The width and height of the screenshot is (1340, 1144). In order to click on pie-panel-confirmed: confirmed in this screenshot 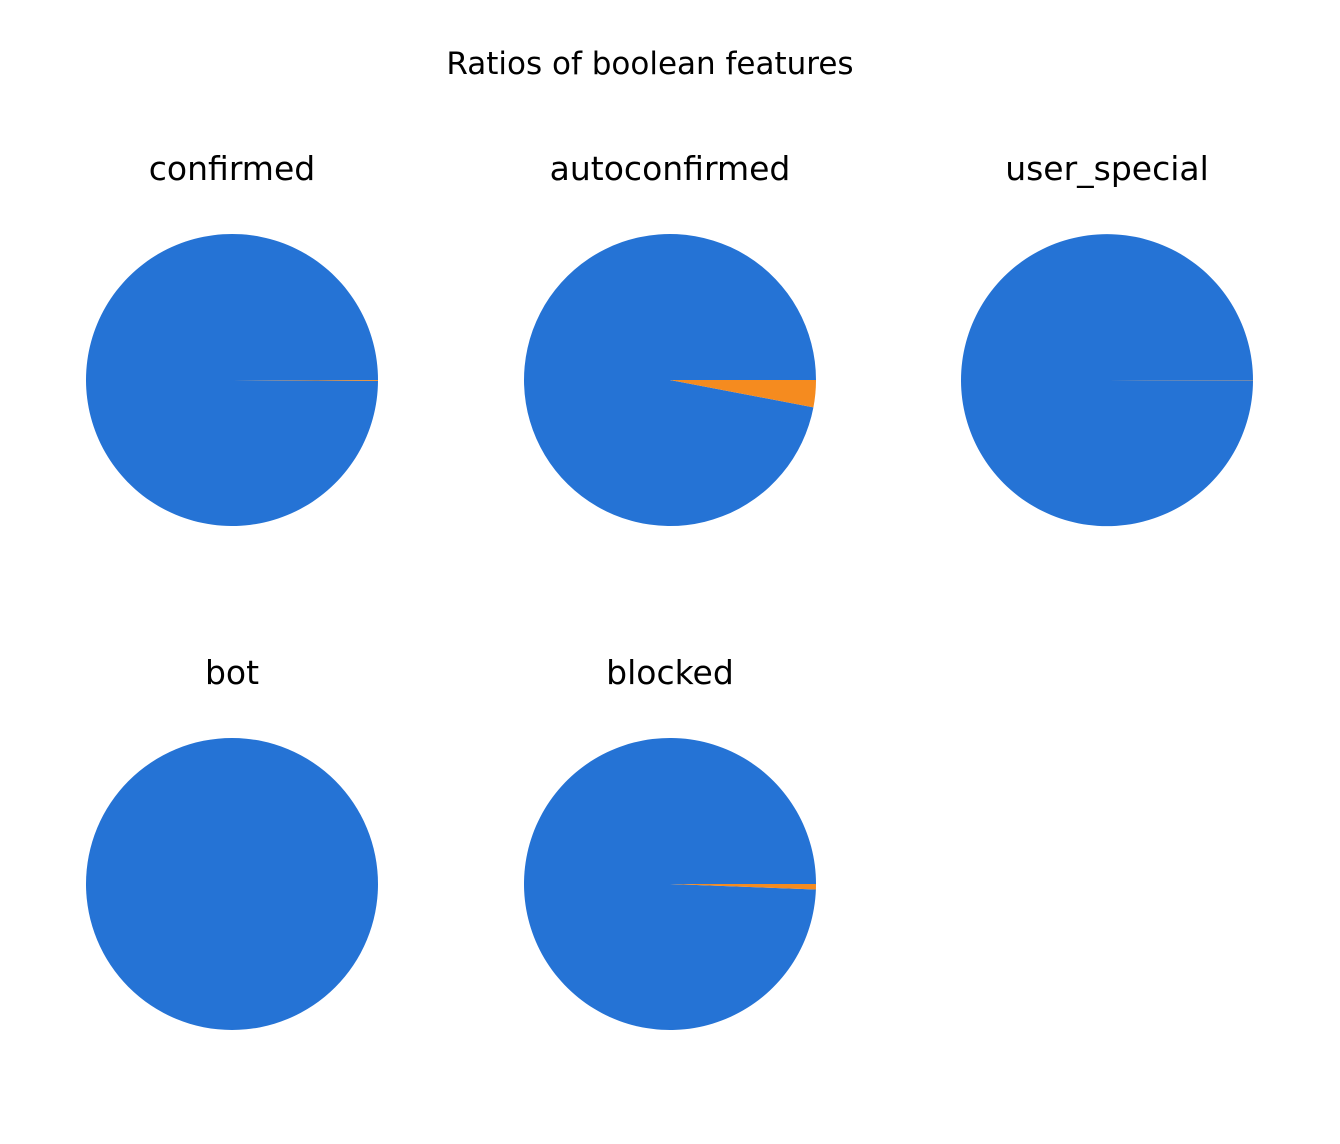, I will do `click(231, 337)`.